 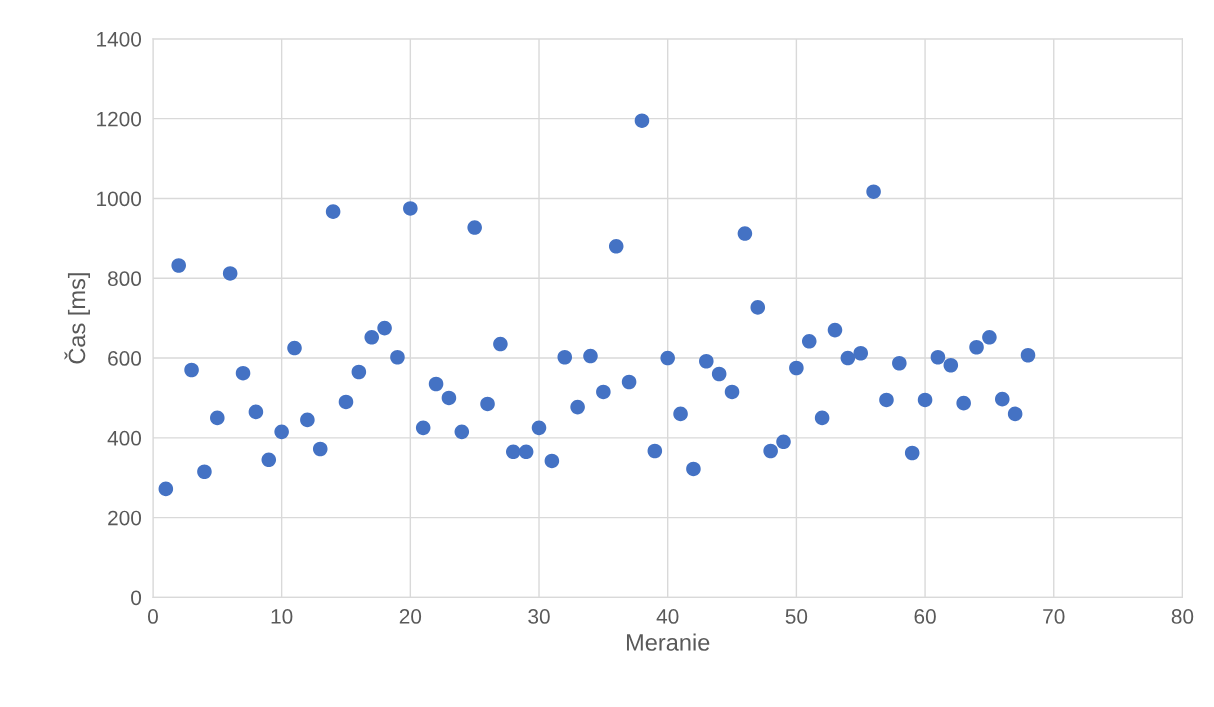 What do you see at coordinates (119, 119) in the screenshot?
I see `y-tick-label: 1200` at bounding box center [119, 119].